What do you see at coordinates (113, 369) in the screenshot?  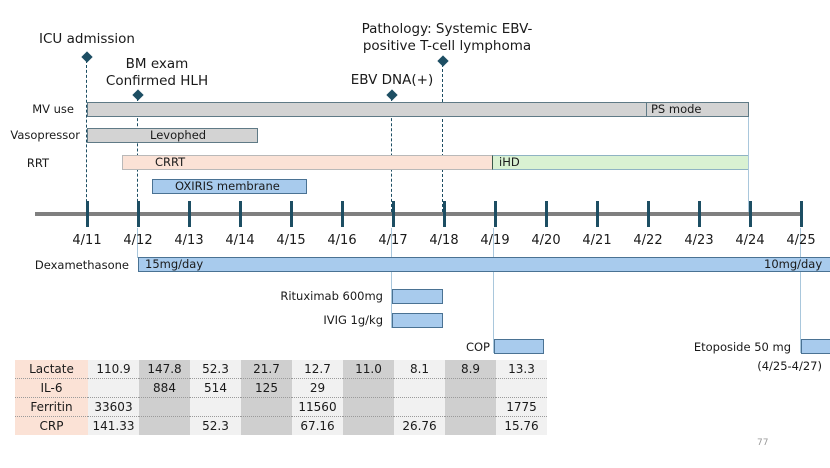 I see `lab-value-cell: 110.9` at bounding box center [113, 369].